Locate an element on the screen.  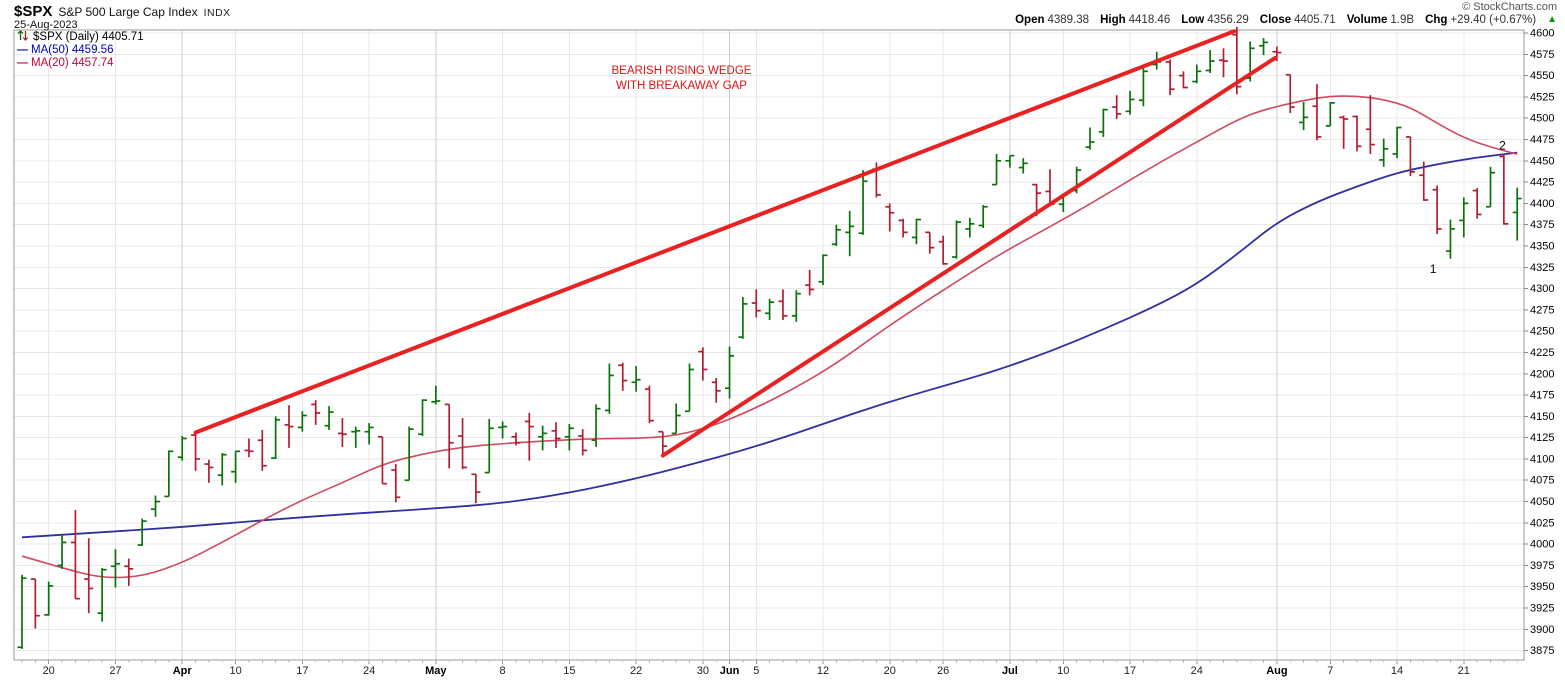
chart-title: $SPX S&P 500 Large Cap Index INDX is located at coordinates (122, 12).